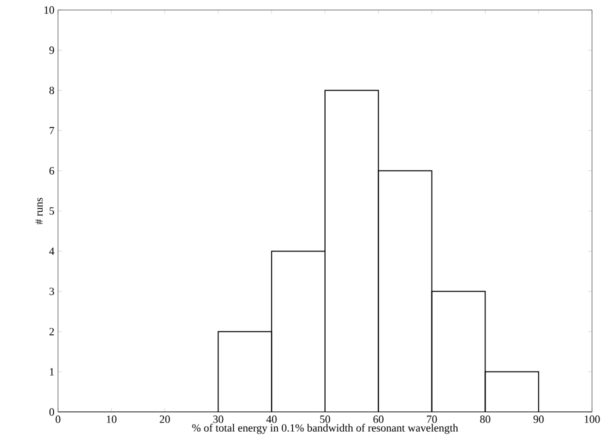  What do you see at coordinates (51, 170) in the screenshot?
I see `y-tick-label: 6` at bounding box center [51, 170].